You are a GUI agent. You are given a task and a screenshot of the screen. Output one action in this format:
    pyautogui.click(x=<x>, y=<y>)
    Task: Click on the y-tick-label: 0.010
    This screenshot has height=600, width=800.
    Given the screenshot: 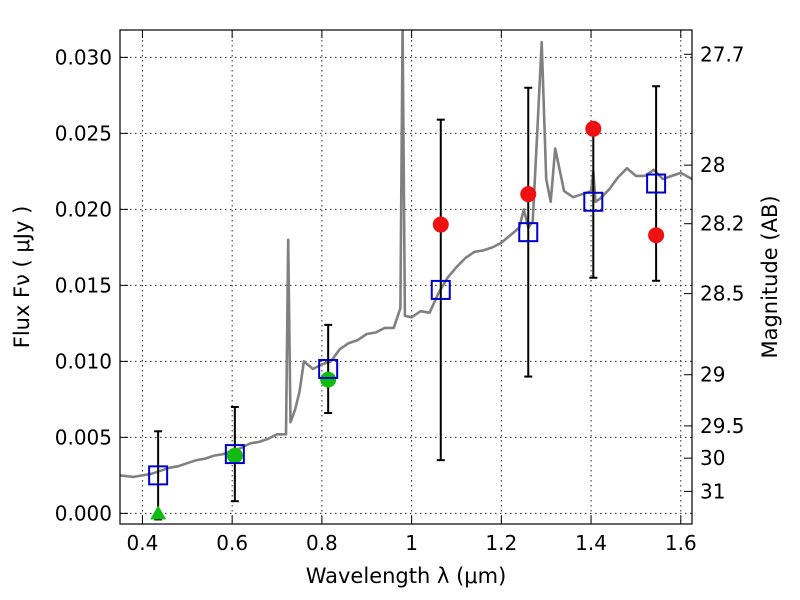 What is the action you would take?
    pyautogui.click(x=83, y=361)
    